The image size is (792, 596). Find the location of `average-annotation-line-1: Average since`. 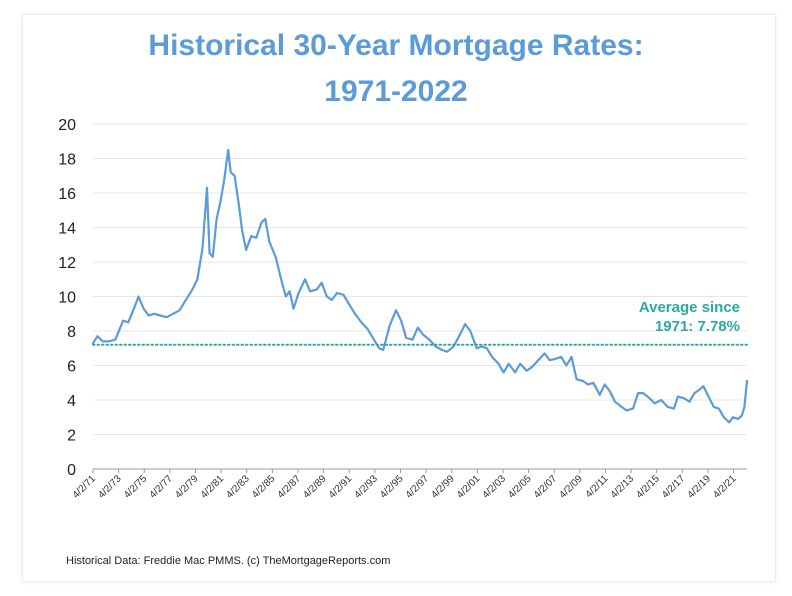

average-annotation-line-1: Average since is located at coordinates (689, 307).